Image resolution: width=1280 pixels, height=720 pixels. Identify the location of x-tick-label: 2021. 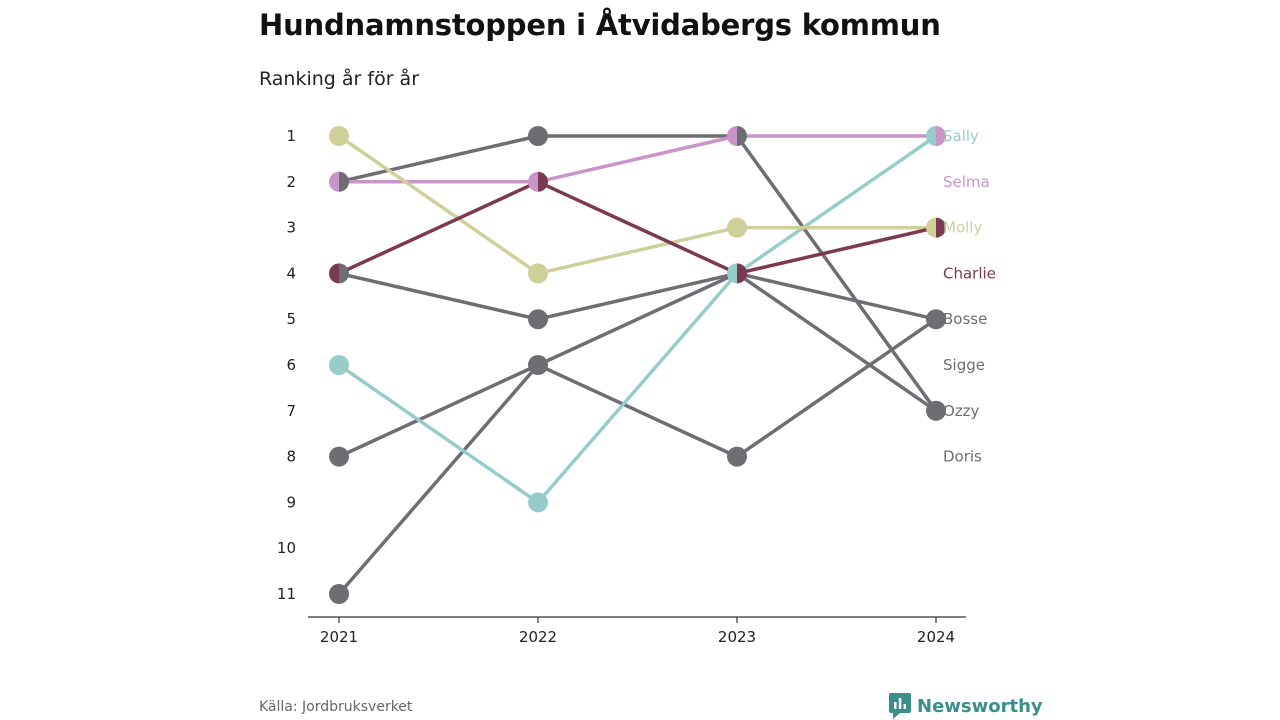
(339, 637).